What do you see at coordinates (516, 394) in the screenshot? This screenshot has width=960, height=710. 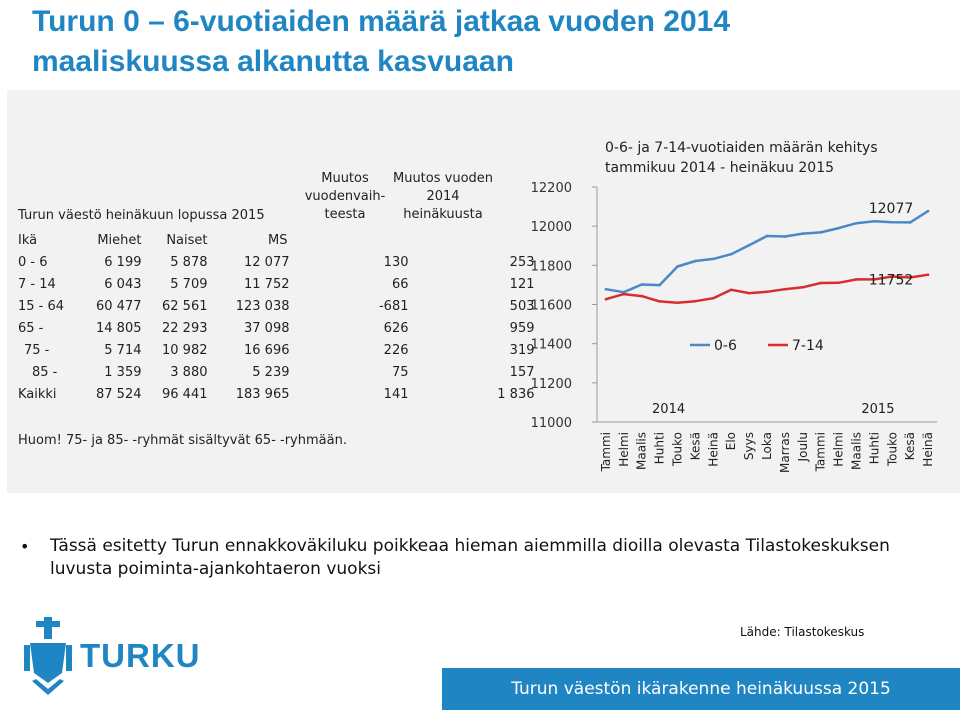 I see `cell-change-july: 1 836` at bounding box center [516, 394].